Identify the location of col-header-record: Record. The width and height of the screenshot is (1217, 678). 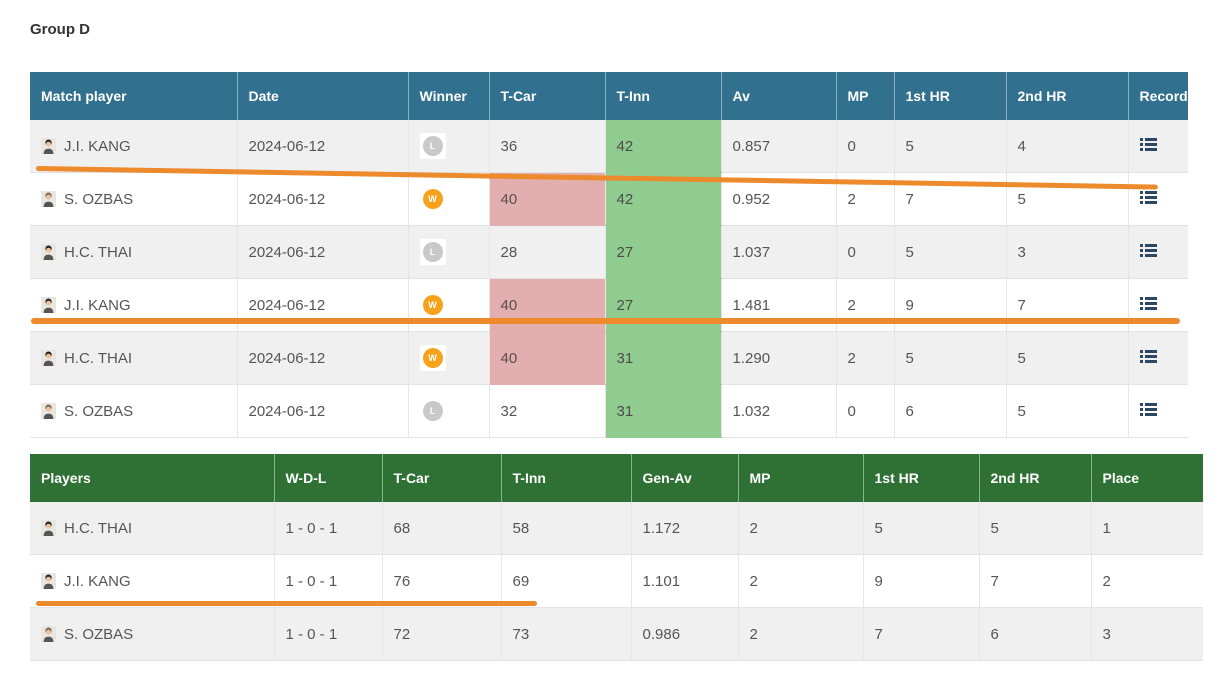
(1158, 96).